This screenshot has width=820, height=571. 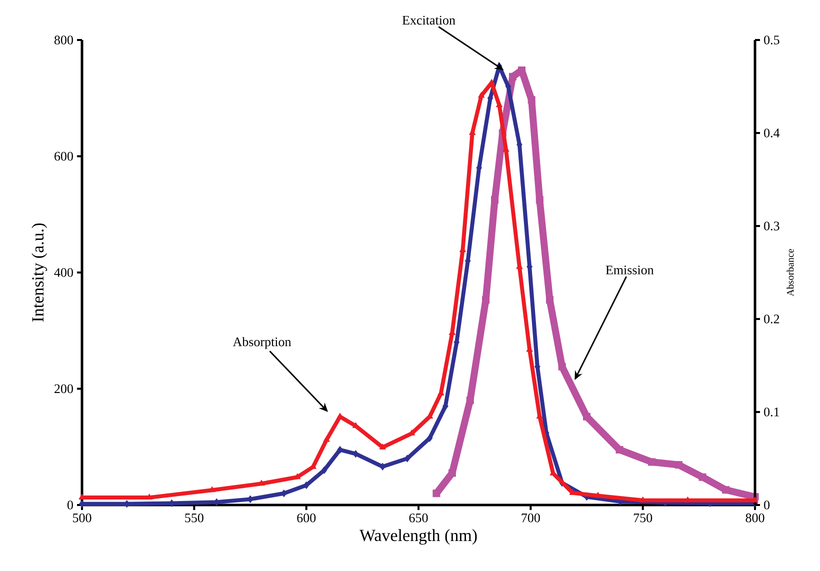 I want to click on y-tick-label: 600, so click(x=63, y=156).